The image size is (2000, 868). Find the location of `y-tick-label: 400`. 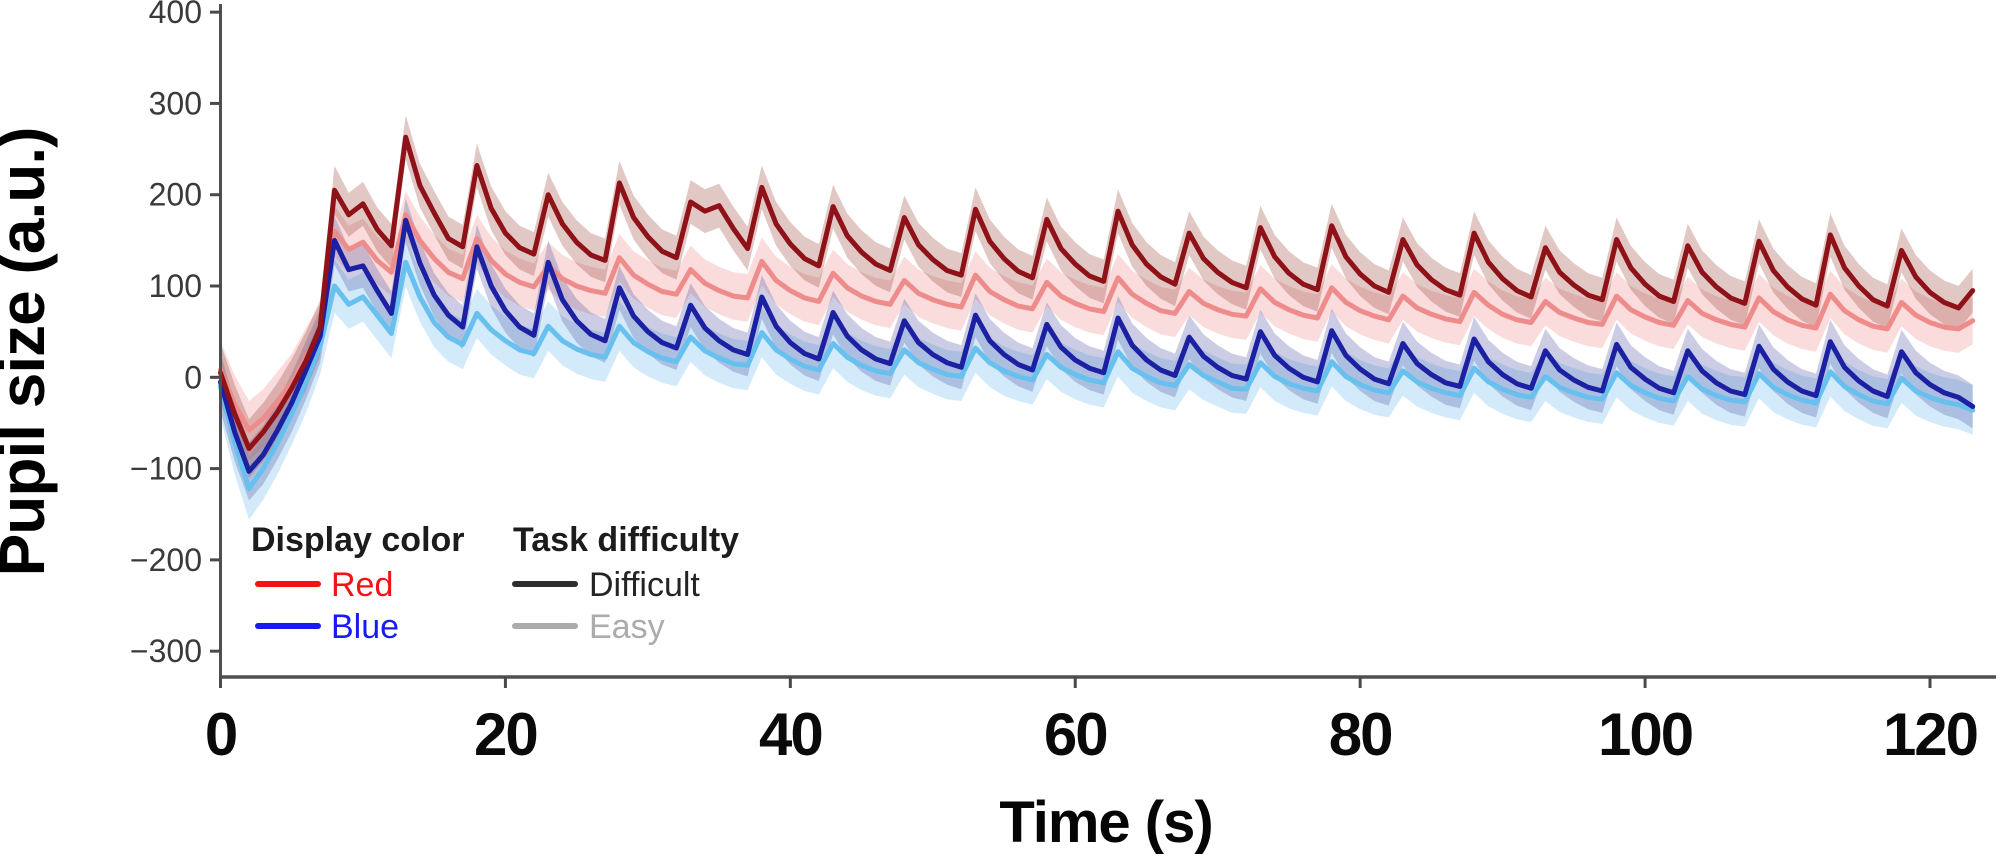

y-tick-label: 400 is located at coordinates (175, 15).